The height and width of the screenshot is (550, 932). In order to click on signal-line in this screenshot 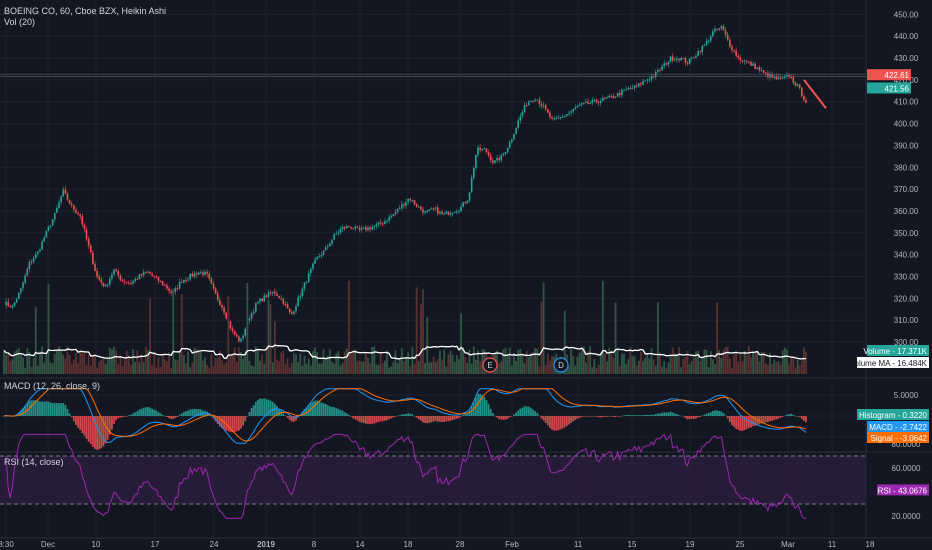, I will do `click(405, 415)`.